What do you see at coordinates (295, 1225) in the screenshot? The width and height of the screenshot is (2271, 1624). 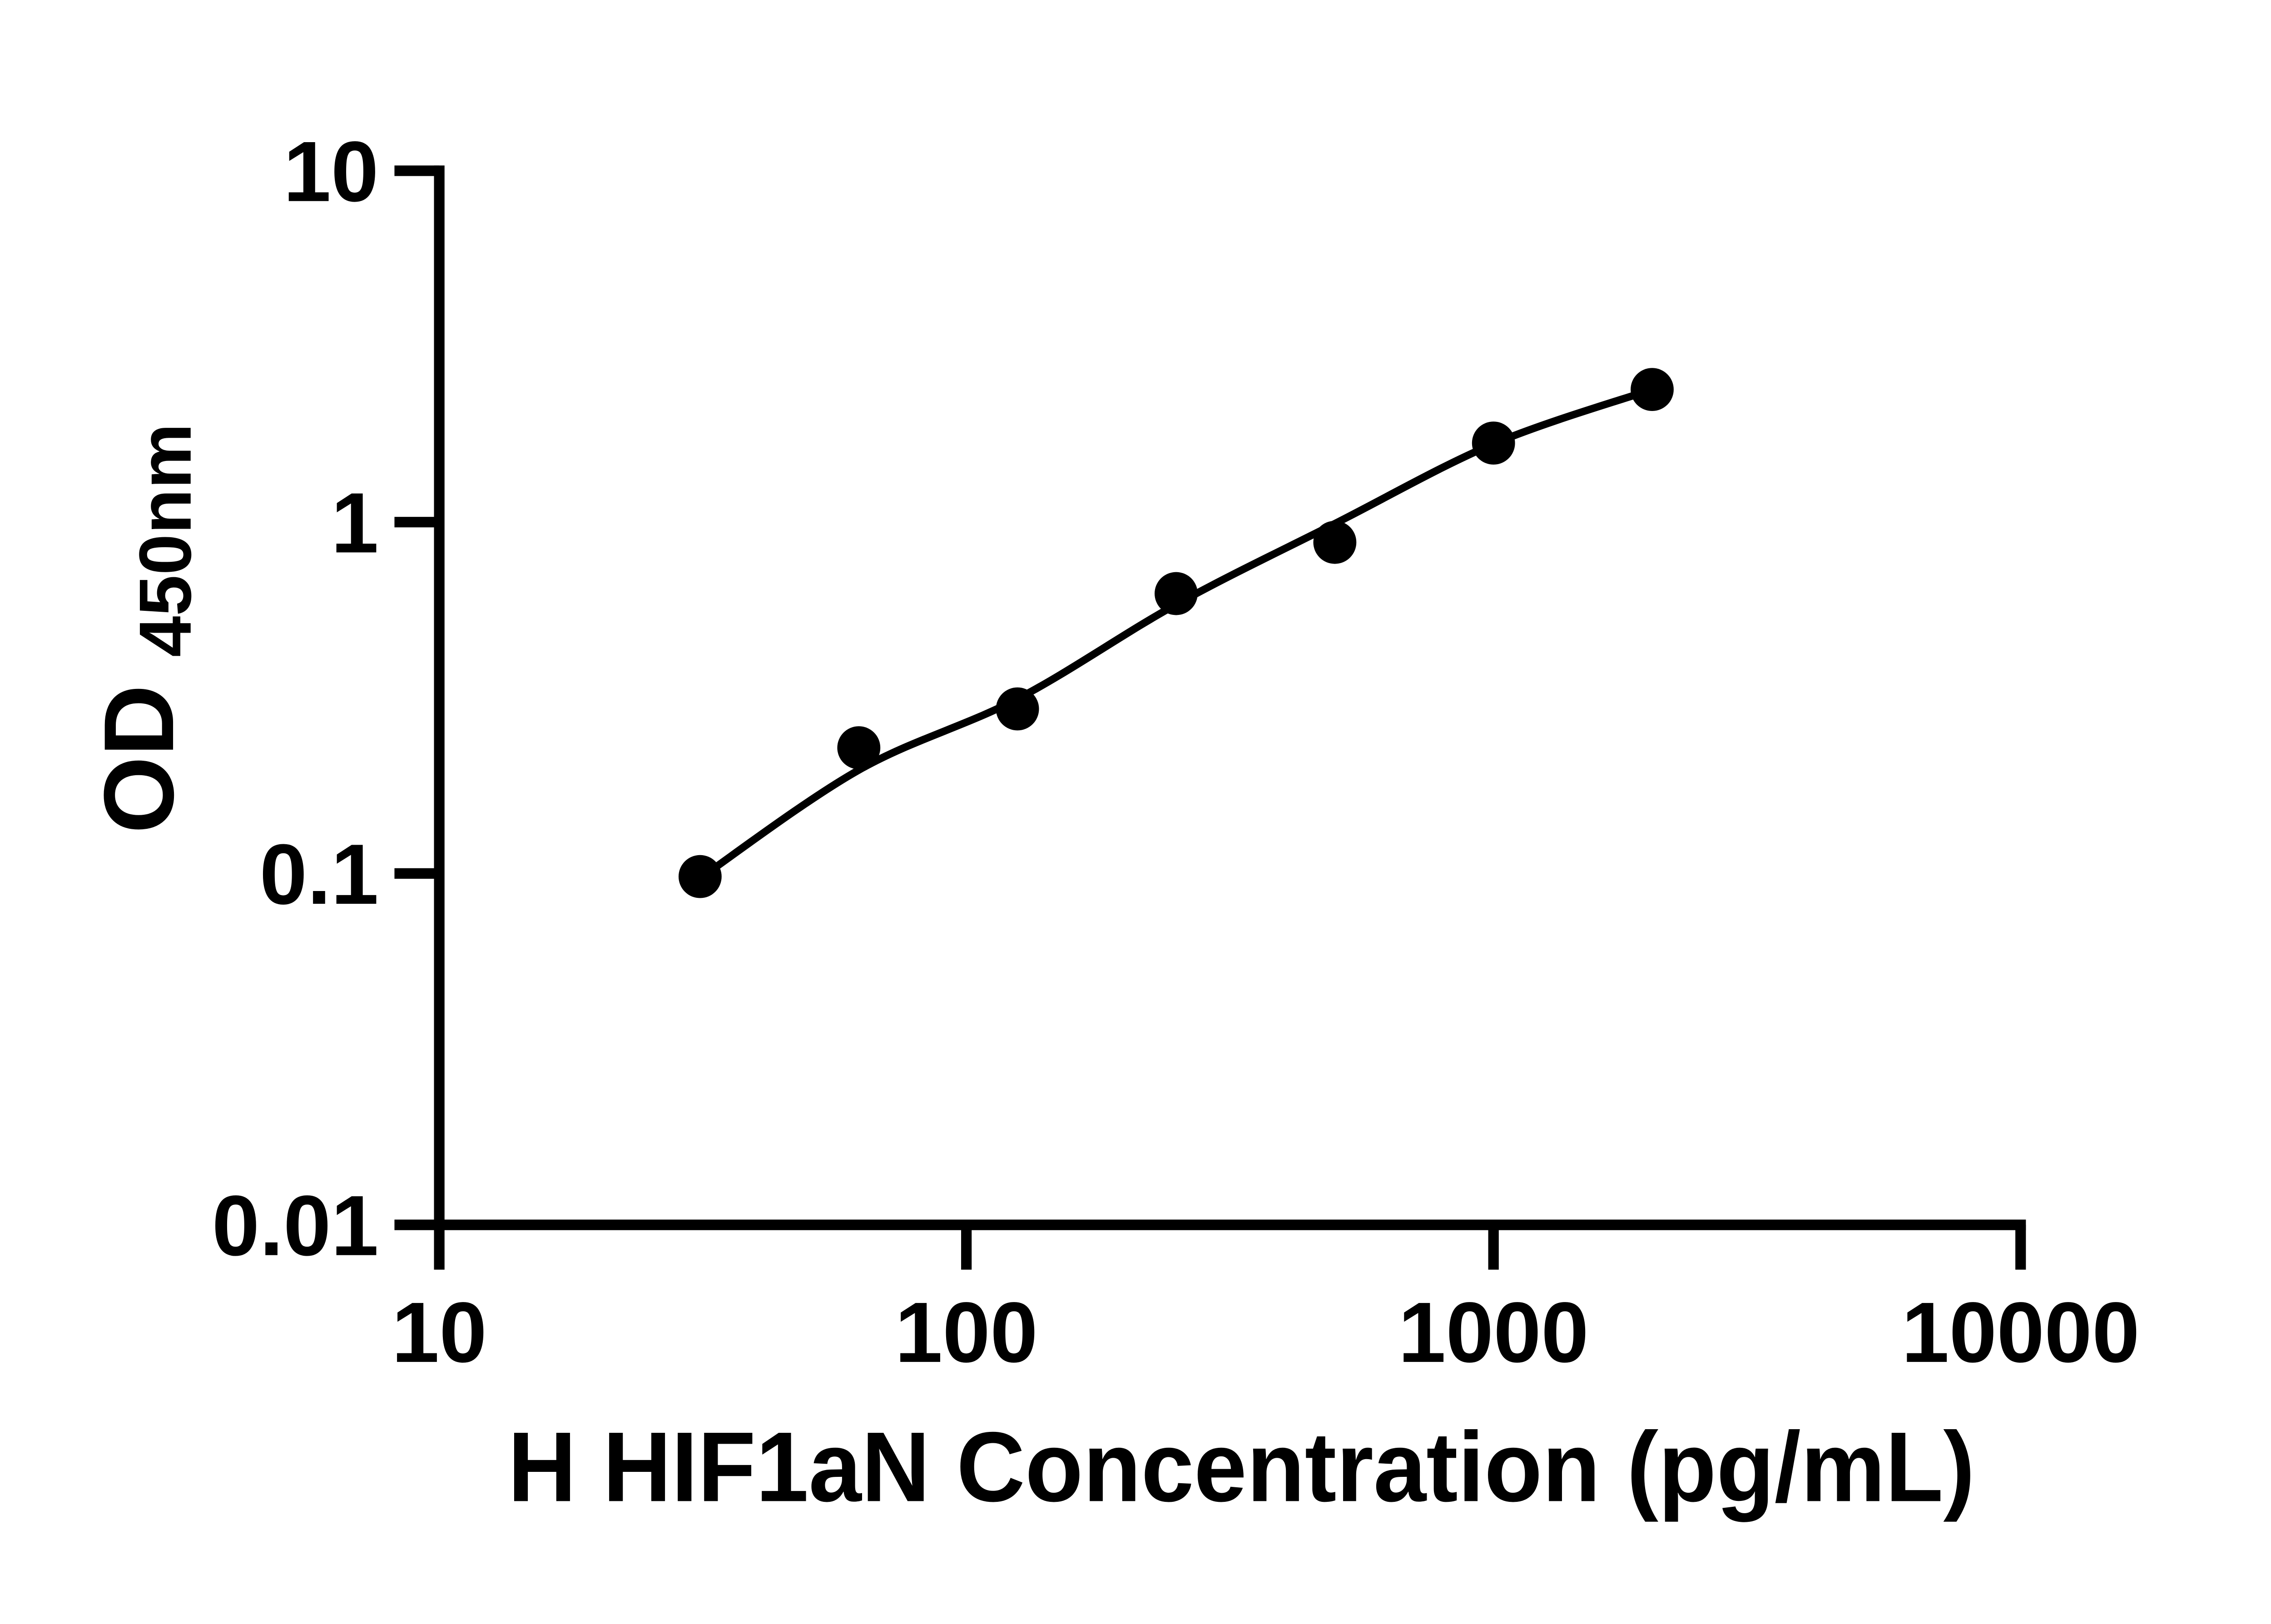 I see `y-tick-label: 0.01` at bounding box center [295, 1225].